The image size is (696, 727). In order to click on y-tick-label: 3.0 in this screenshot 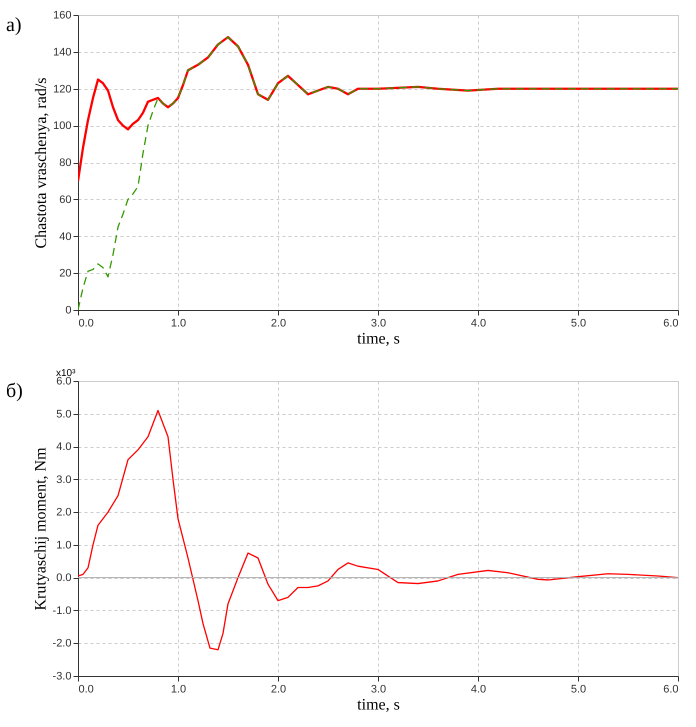, I will do `click(64, 480)`.